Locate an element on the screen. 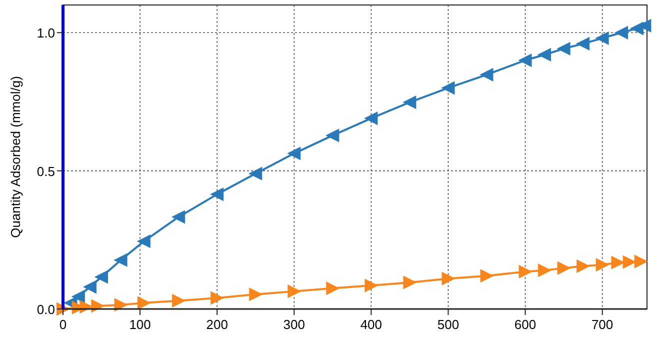 Image resolution: width=656 pixels, height=344 pixels. y-tick-label: 1.0 is located at coordinates (45, 33).